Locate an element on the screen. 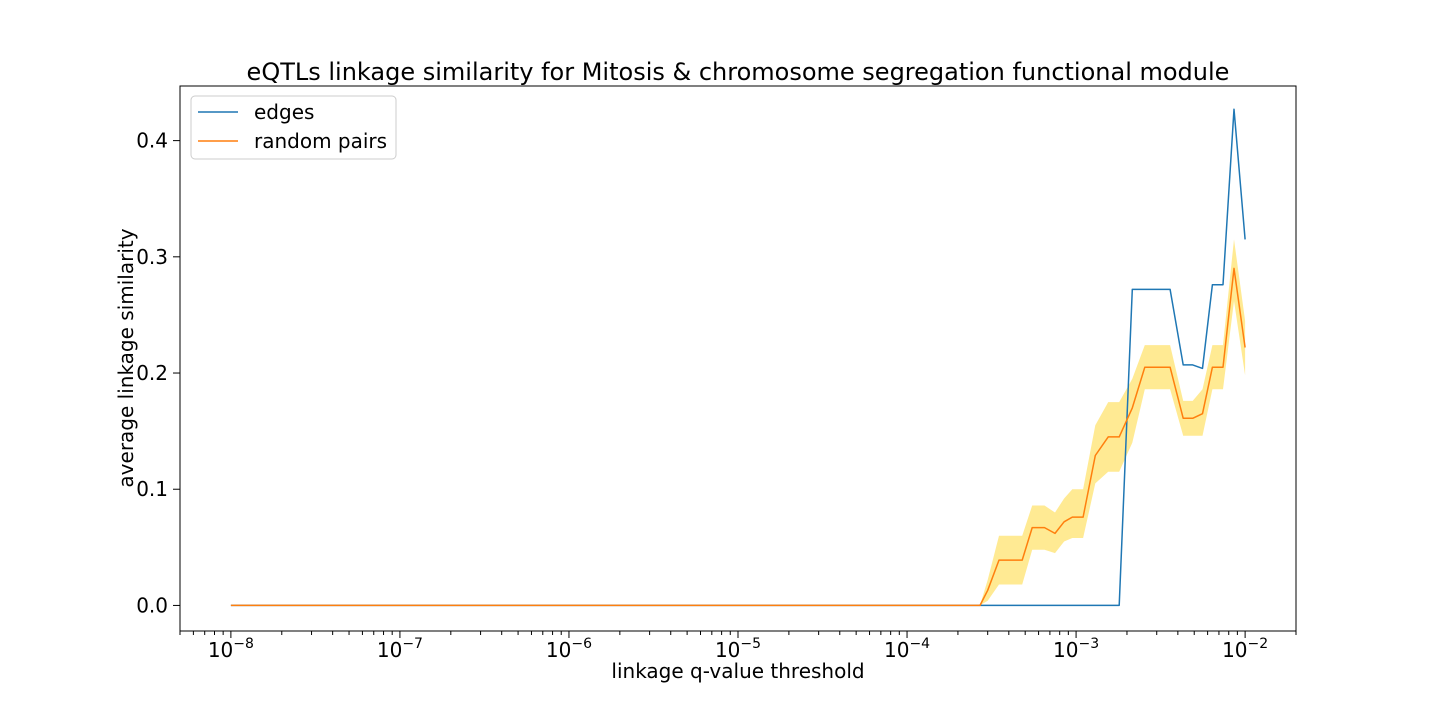  x-tick-label: 10⁻⁸ is located at coordinates (231, 649).